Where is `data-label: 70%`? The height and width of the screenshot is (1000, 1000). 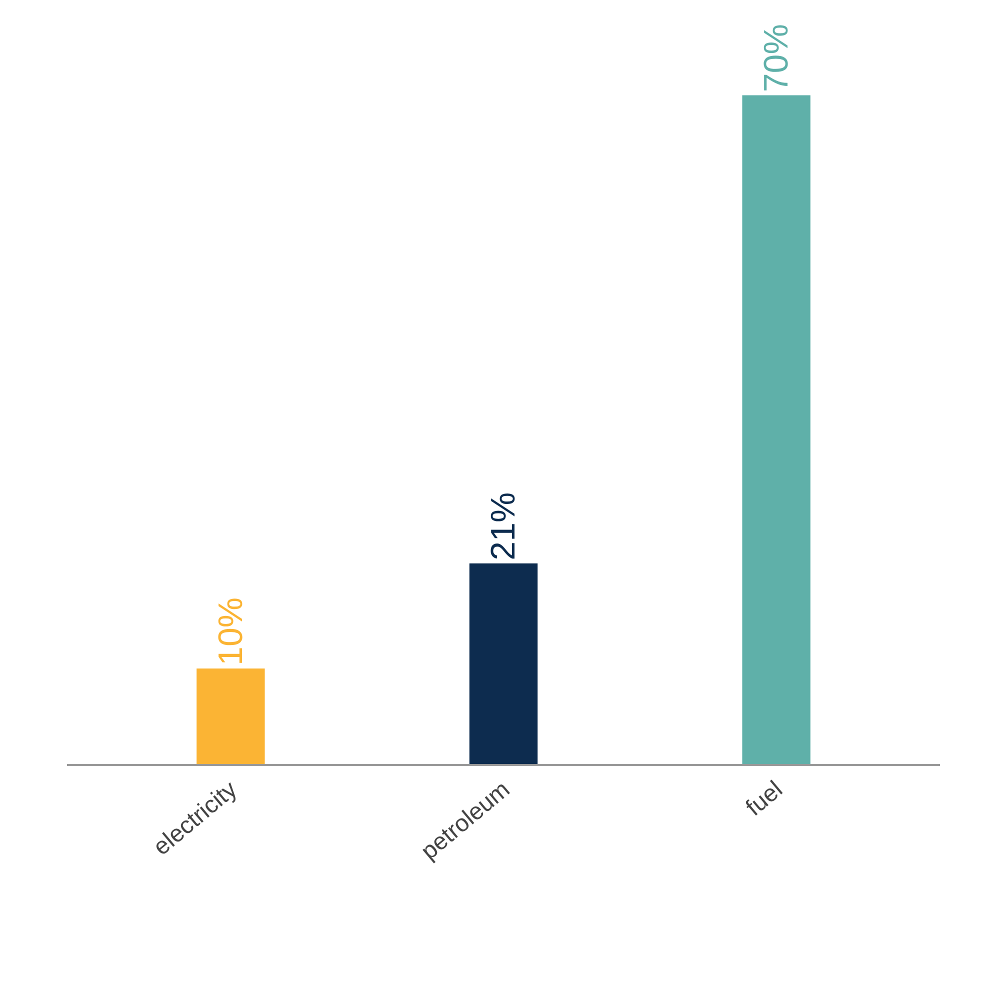 data-label: 70% is located at coordinates (777, 58).